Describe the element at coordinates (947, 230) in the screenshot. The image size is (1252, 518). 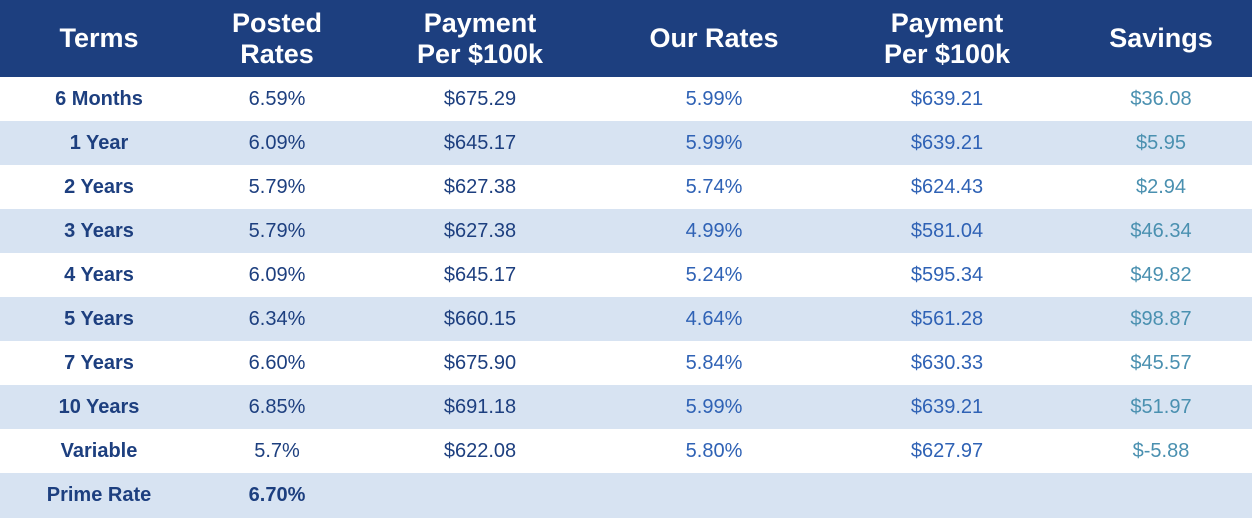
I see `payment-ours-cell: $581.04` at that location.